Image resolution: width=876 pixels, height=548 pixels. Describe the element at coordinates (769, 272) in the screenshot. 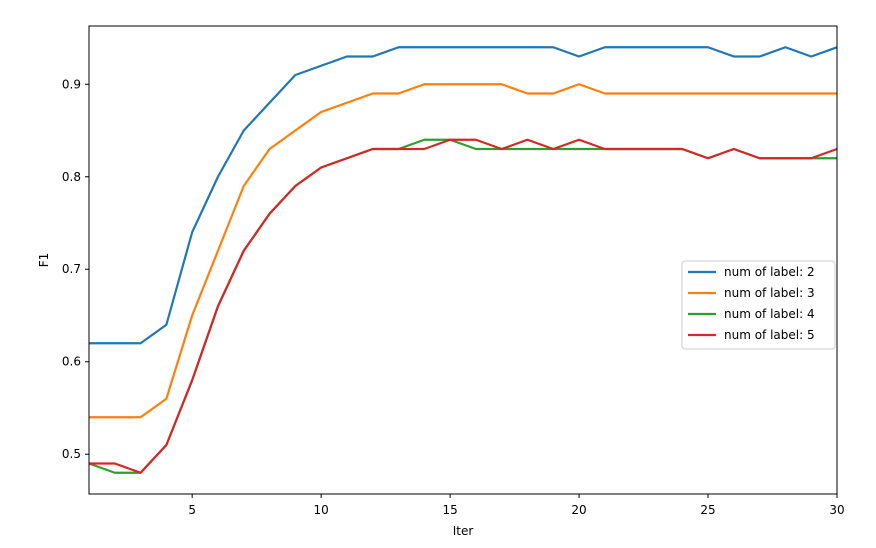

I see `legend-label: num of label: 2` at that location.